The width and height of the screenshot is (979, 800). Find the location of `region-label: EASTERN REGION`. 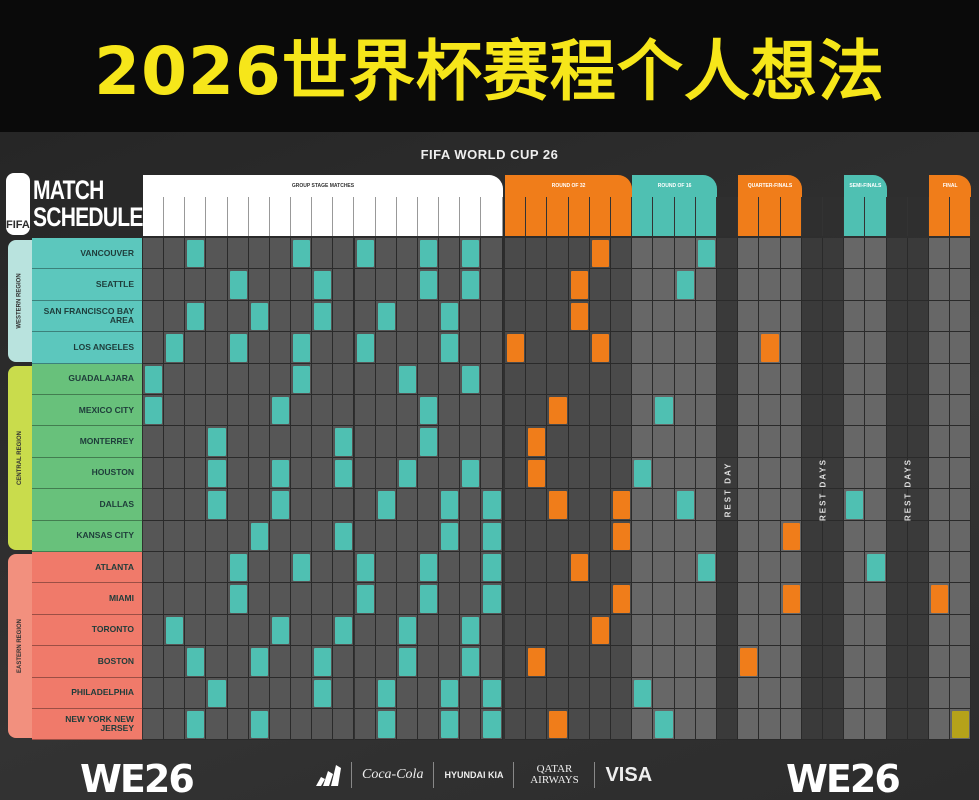

region-label: EASTERN REGION is located at coordinates (20, 646).